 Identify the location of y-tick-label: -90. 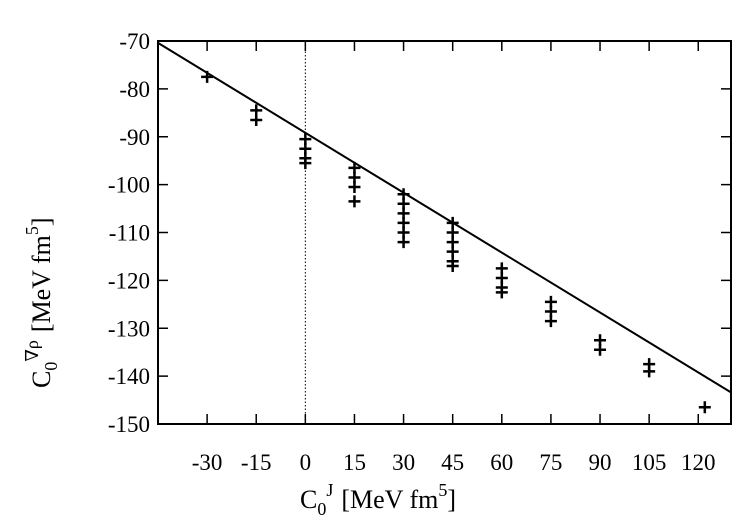
(134, 137).